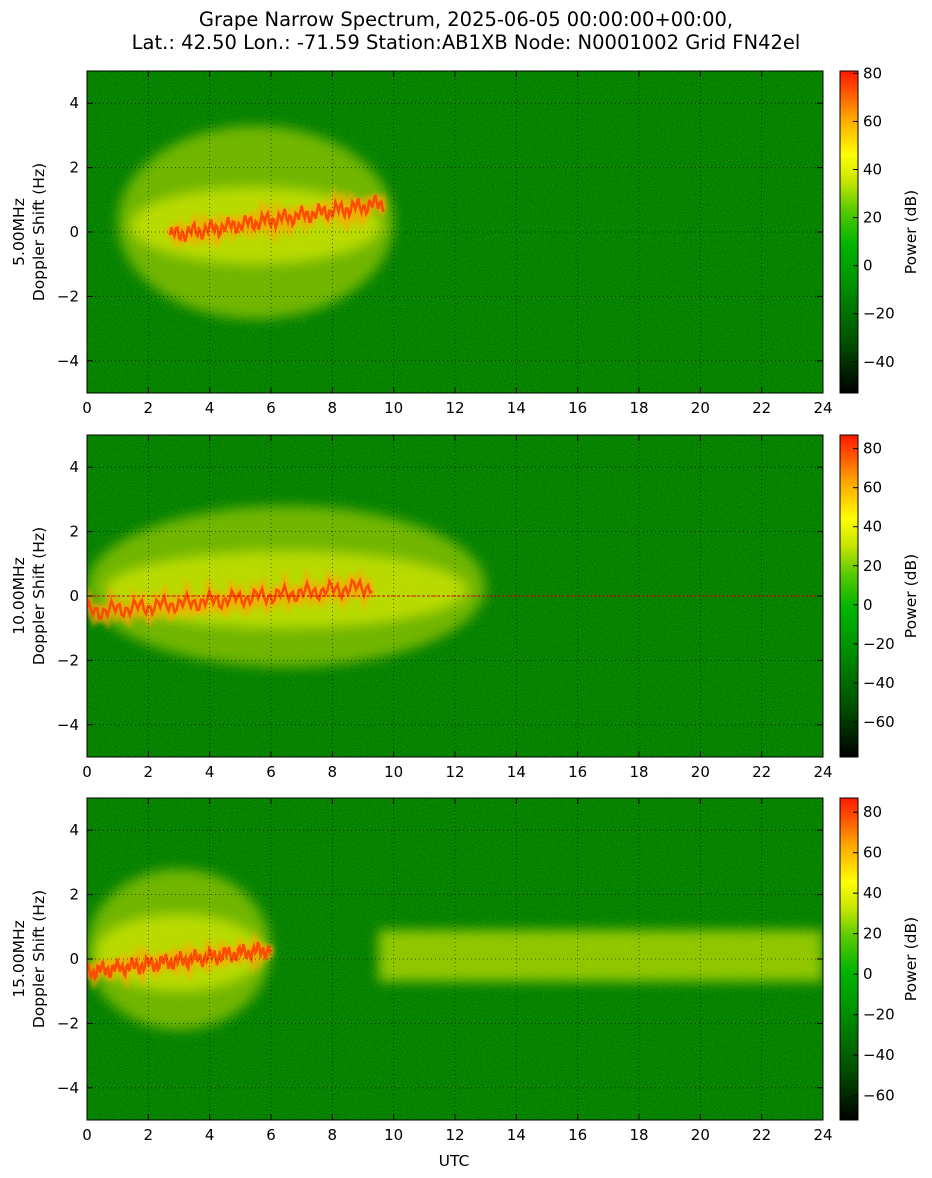 The image size is (932, 1178). I want to click on x-axis-label: UTC, so click(454, 1161).